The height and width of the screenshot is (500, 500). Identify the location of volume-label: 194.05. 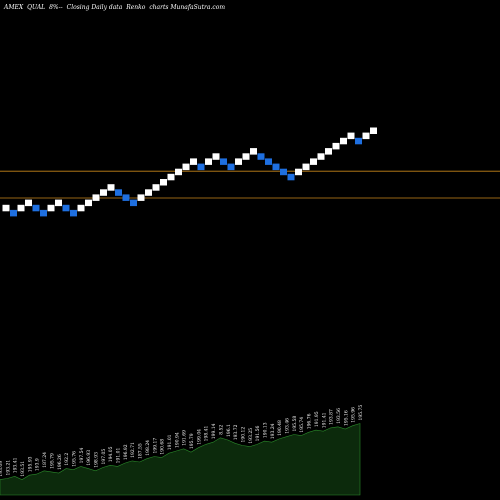
(111, 454).